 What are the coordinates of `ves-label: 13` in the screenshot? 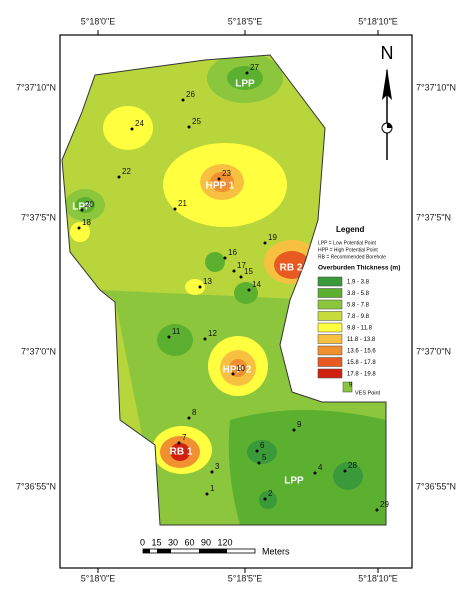 It's located at (207, 281).